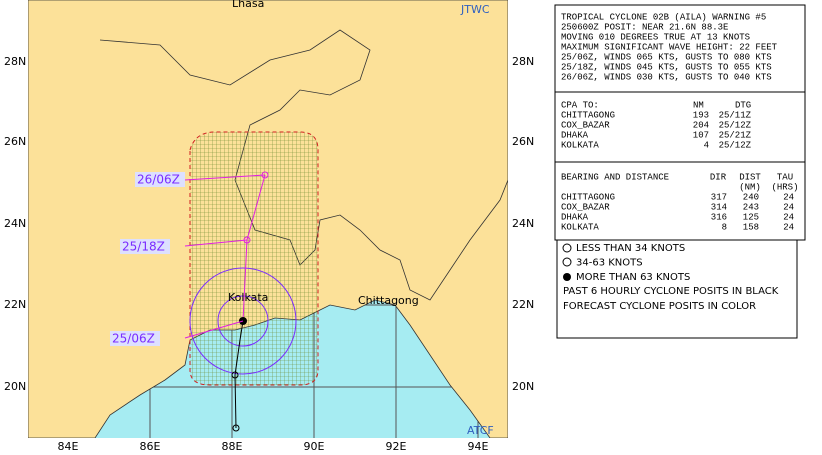 This screenshot has height=455, width=822. What do you see at coordinates (735, 135) in the screenshot?
I see `cpa-cell: 25/21Z` at bounding box center [735, 135].